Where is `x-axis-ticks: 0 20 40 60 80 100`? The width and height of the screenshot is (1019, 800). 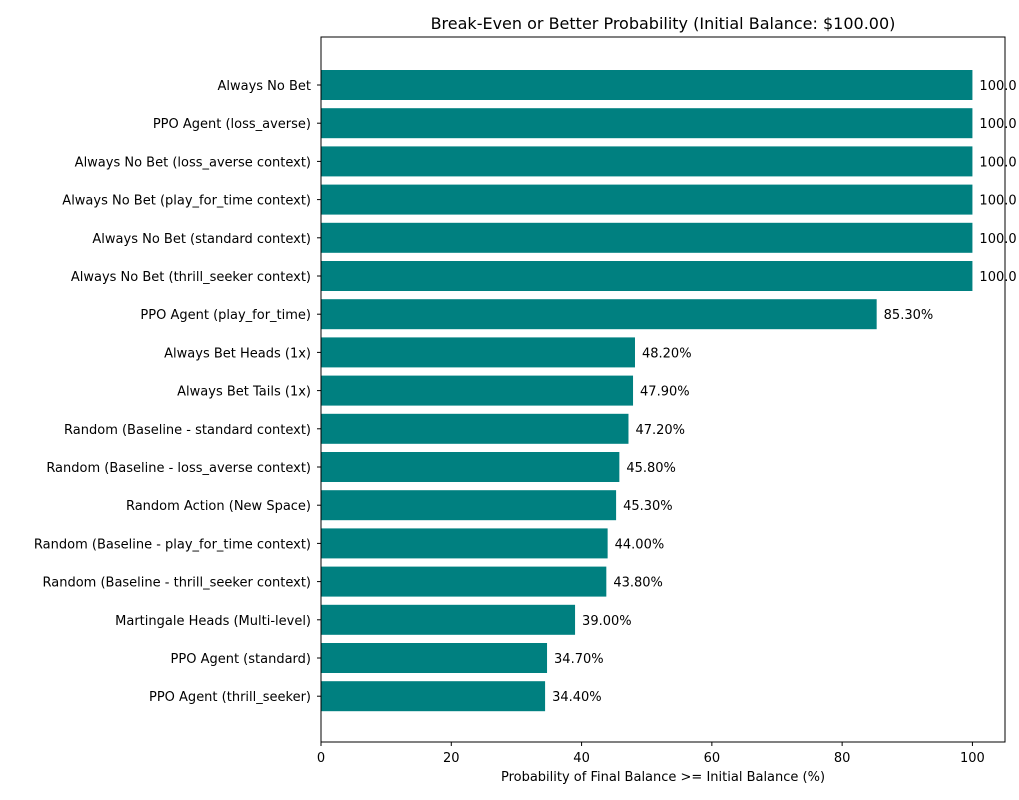
x-axis-ticks: 0 20 40 60 80 100 is located at coordinates (651, 754).